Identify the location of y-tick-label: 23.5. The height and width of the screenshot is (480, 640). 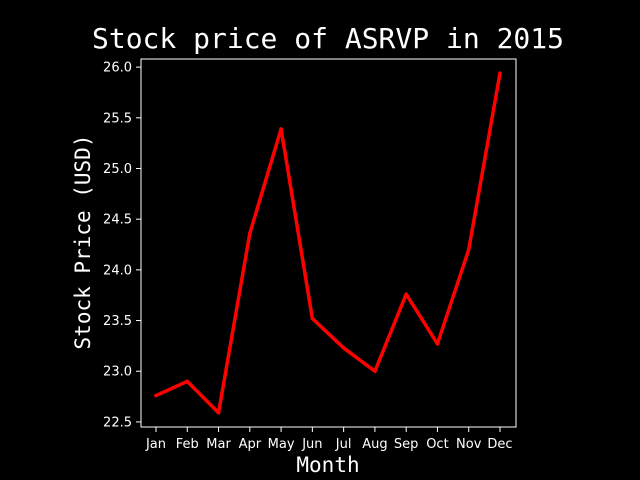
(117, 321).